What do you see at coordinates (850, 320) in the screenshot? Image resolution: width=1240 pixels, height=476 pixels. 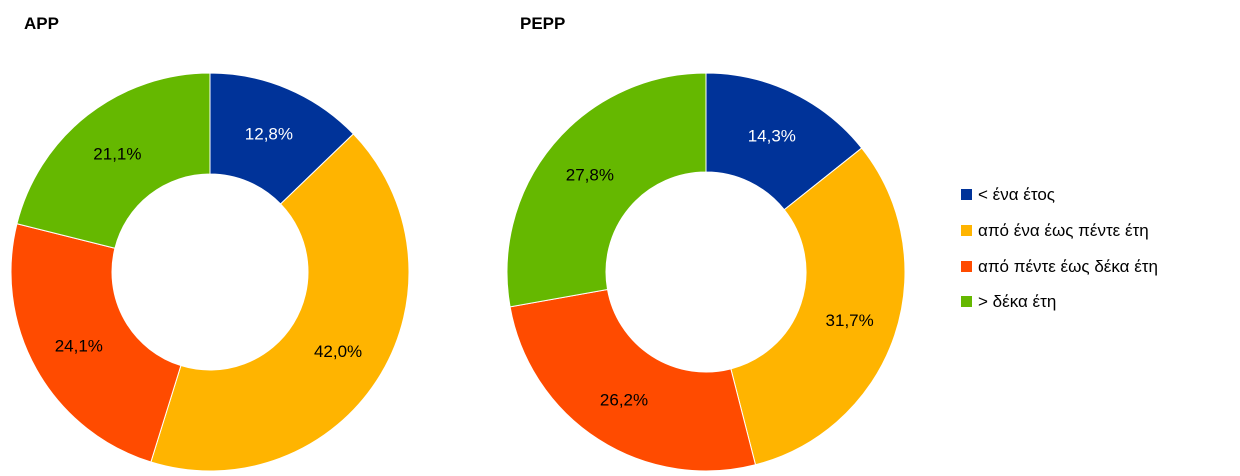 I see `pepp-data-label-1: 31,7%` at bounding box center [850, 320].